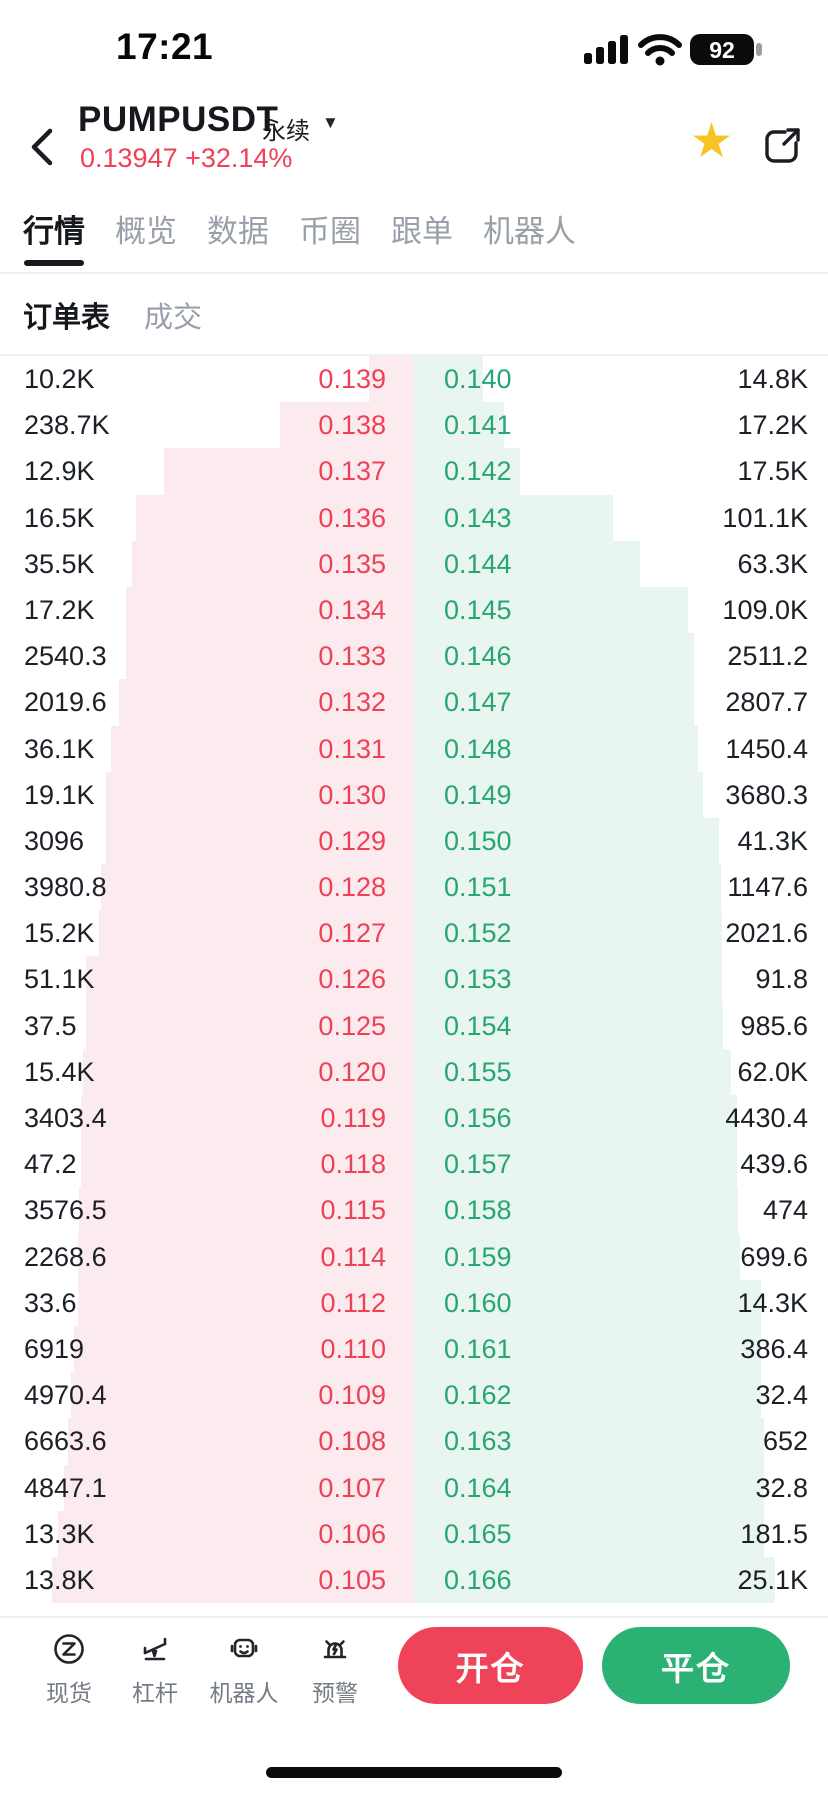 Image resolution: width=828 pixels, height=1797 pixels. I want to click on order-book-row: 2540.3 0.133 0.146 2511.2, so click(414, 656).